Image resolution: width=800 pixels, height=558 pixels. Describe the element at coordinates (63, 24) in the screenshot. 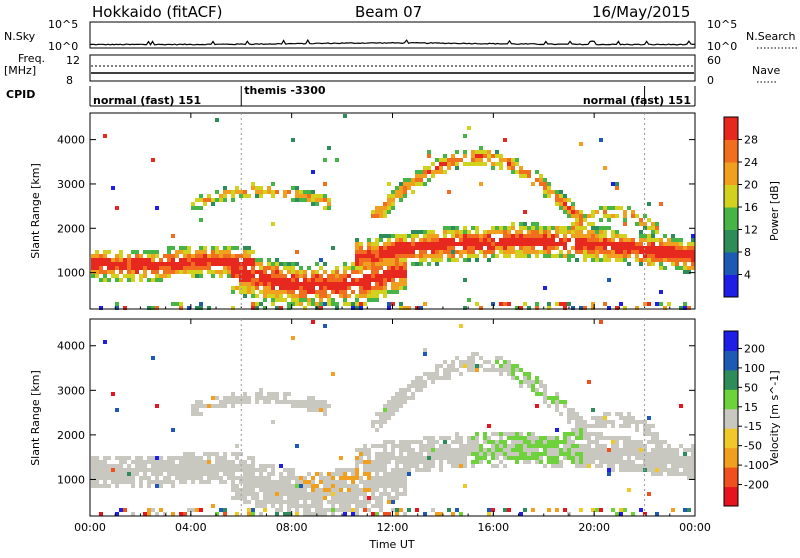

I see `nsky-tick-high: 10^5` at that location.